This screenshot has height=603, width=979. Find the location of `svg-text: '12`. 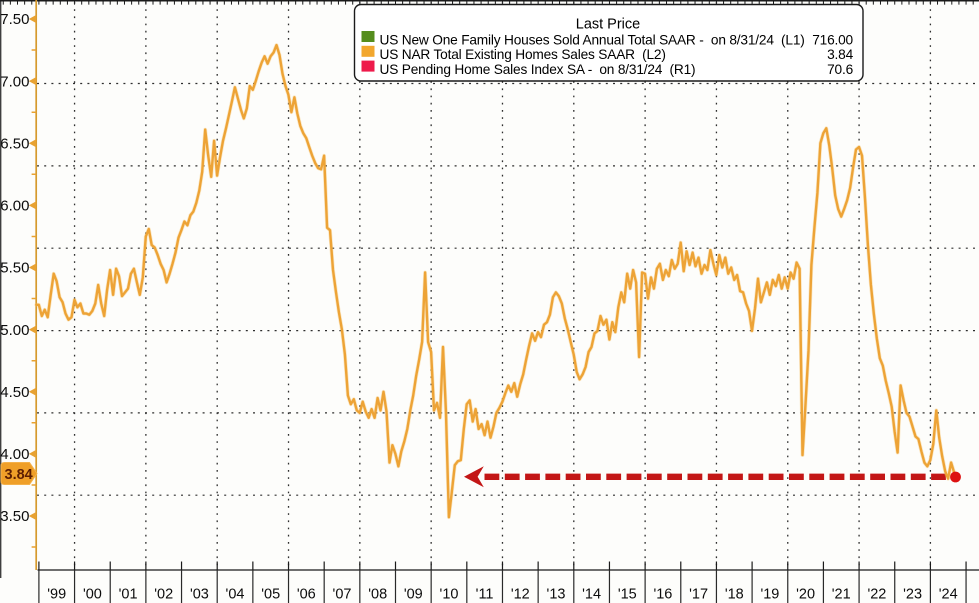

svg-text: '12 is located at coordinates (520, 595).